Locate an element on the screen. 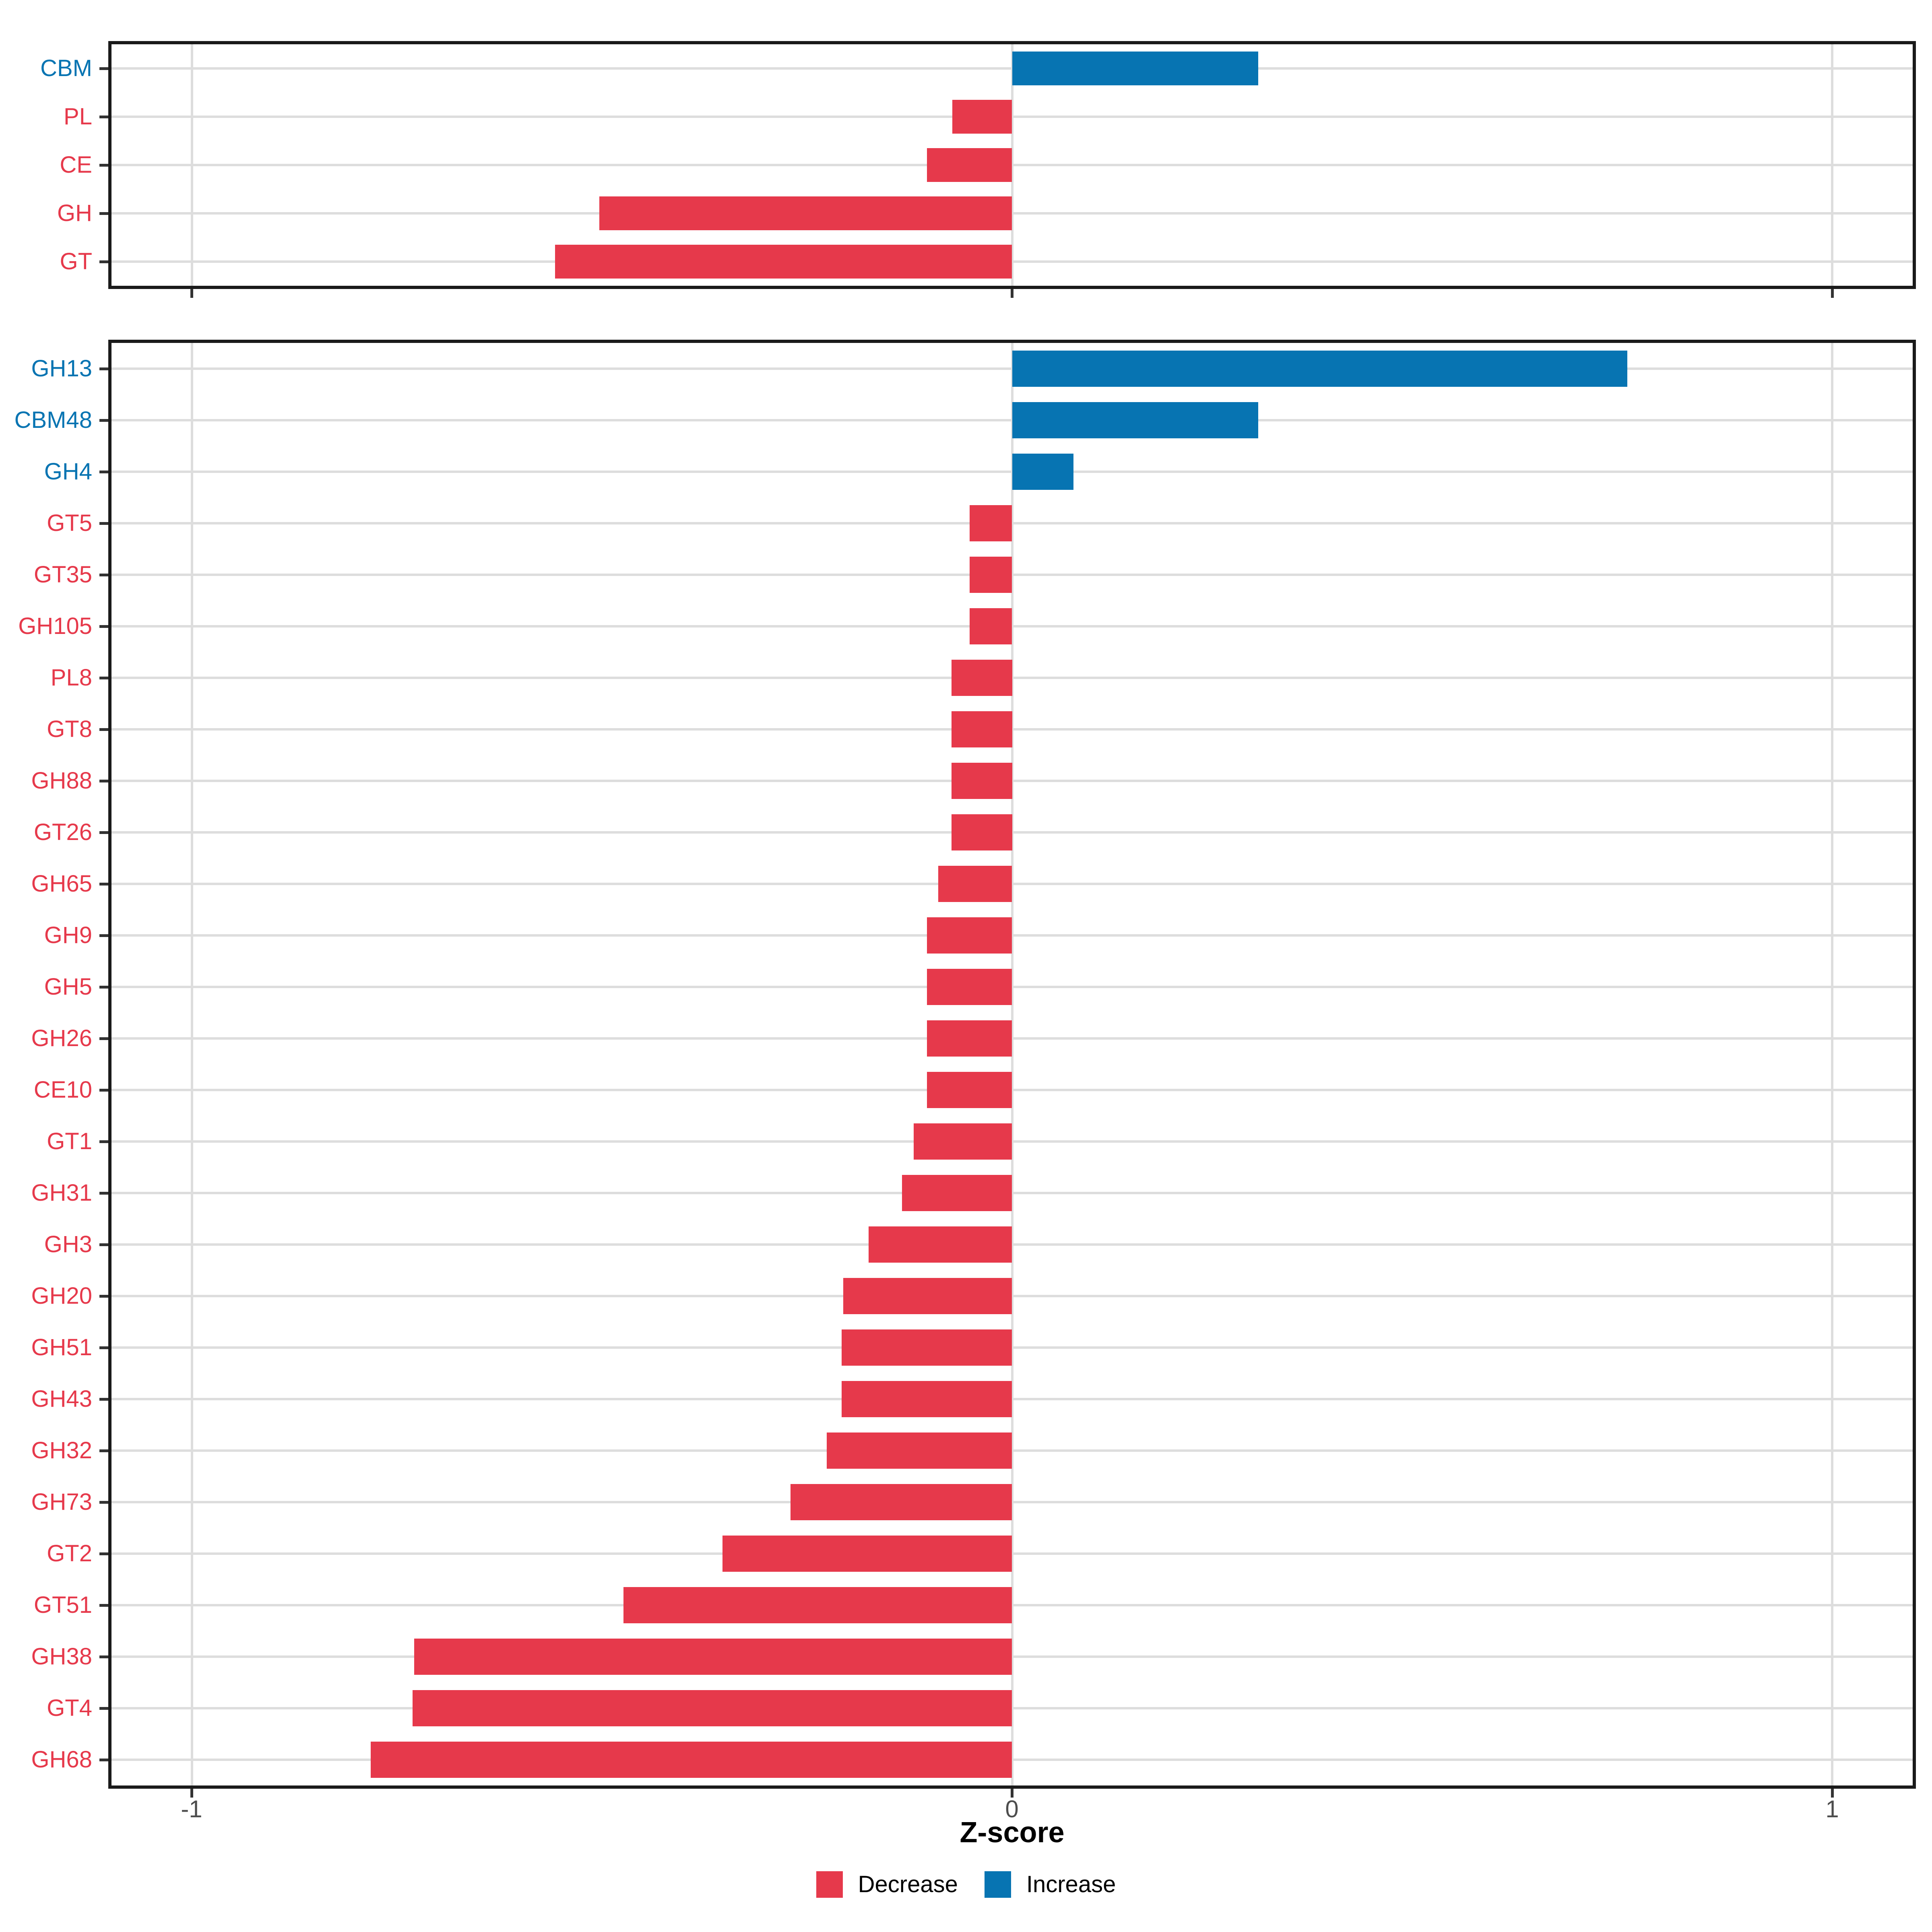 The height and width of the screenshot is (1932, 1932). y-tick-GH68 is located at coordinates (103, 1759).